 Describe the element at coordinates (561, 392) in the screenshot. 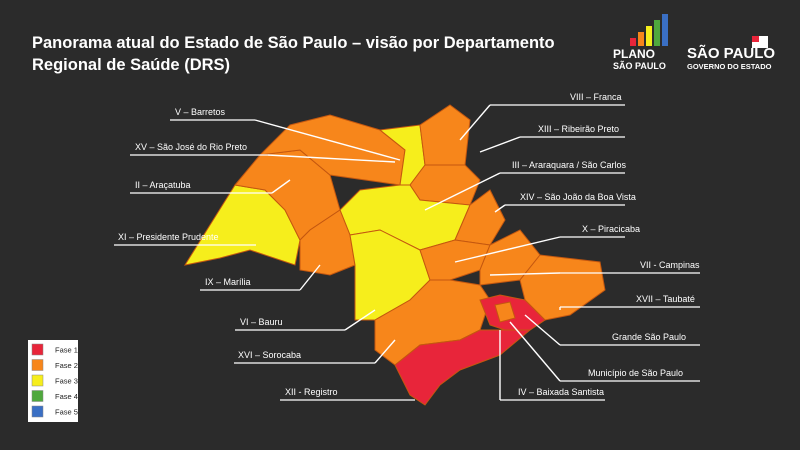

I see `region-label: IV – Baixada Santista` at that location.